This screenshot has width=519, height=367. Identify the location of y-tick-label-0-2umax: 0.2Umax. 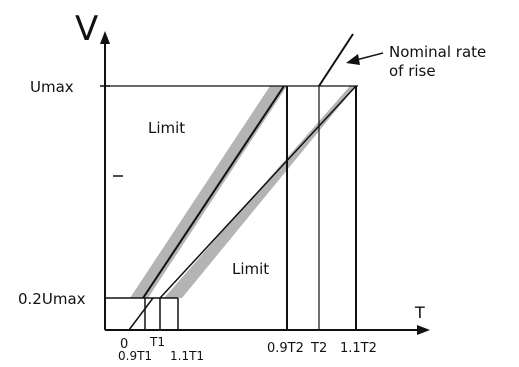
(52, 299).